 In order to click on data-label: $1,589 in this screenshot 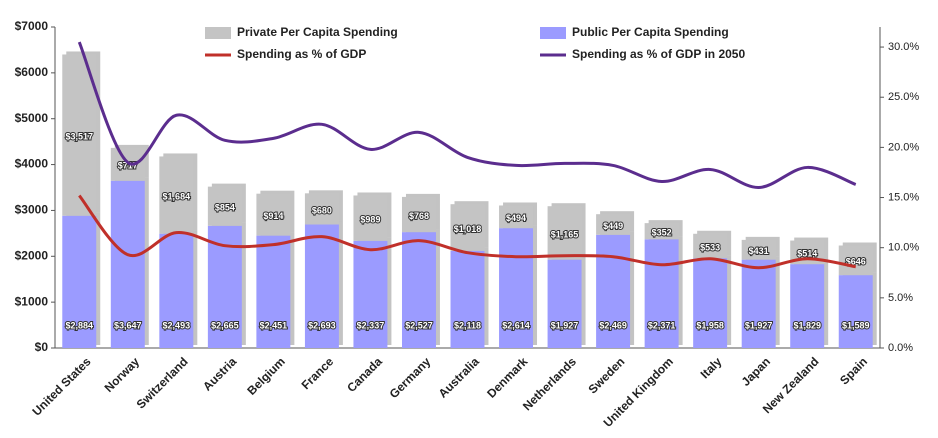, I will do `click(856, 325)`.